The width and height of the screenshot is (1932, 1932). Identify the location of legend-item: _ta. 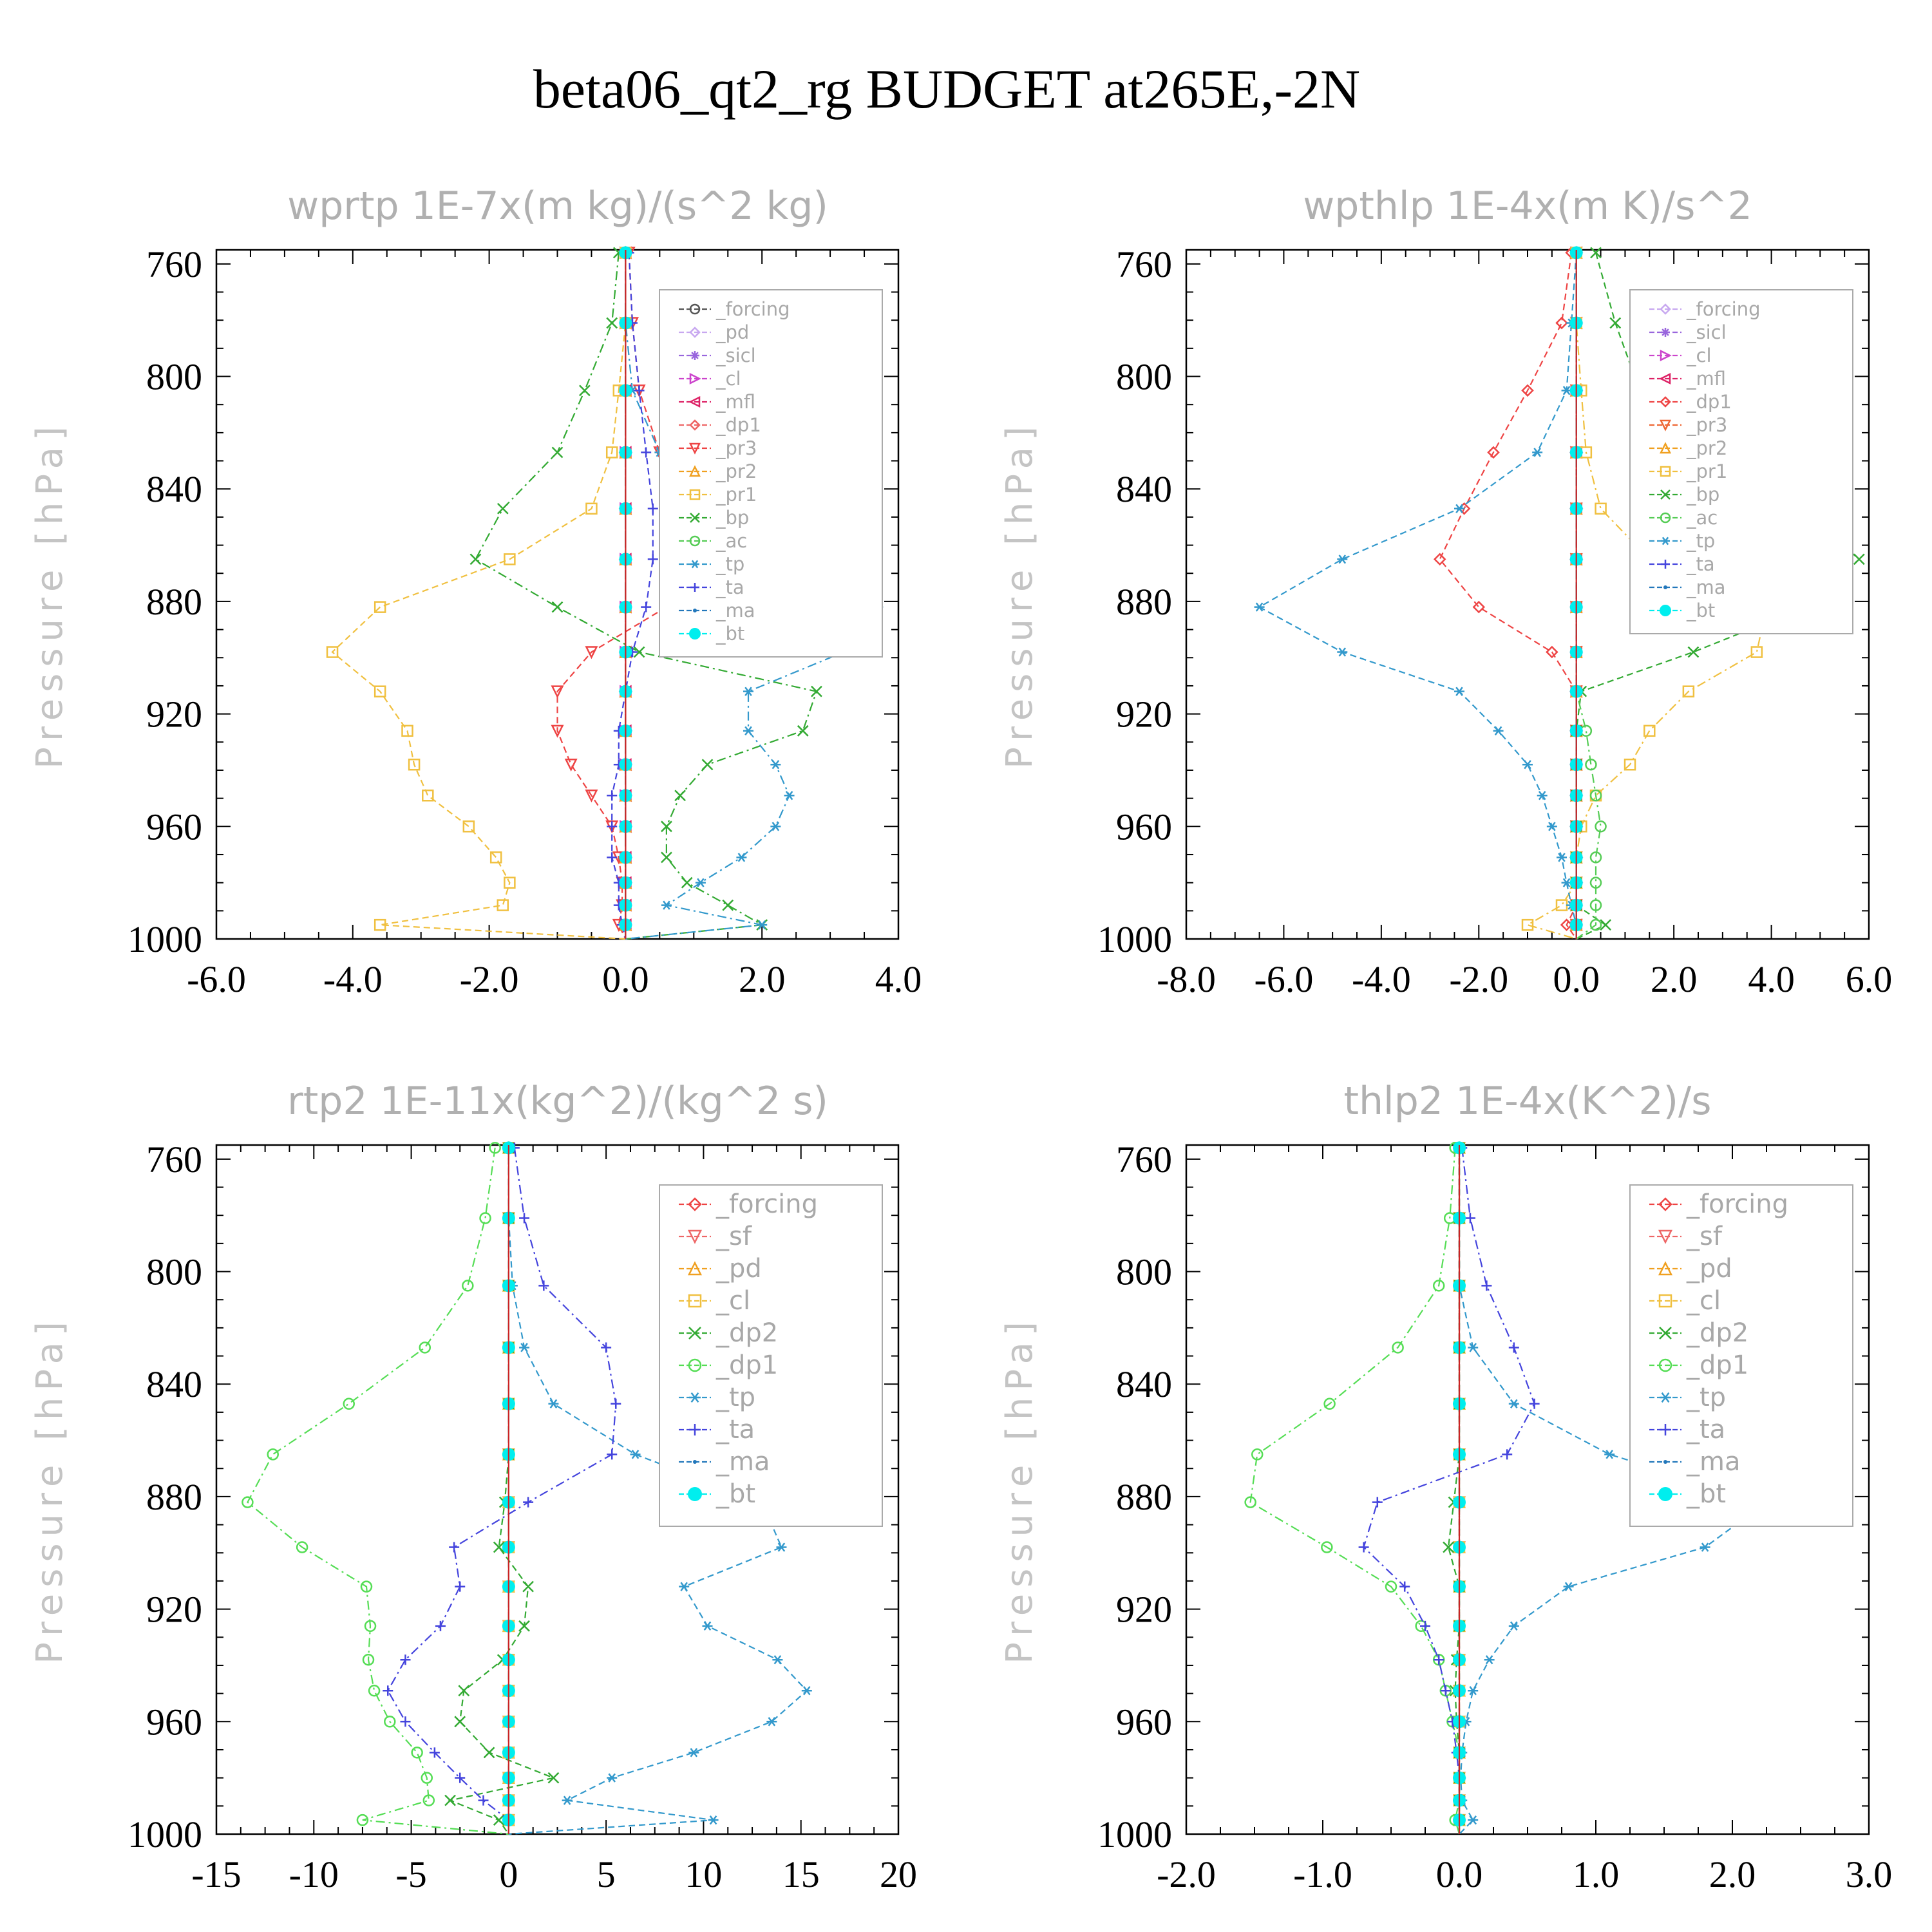
(712, 587).